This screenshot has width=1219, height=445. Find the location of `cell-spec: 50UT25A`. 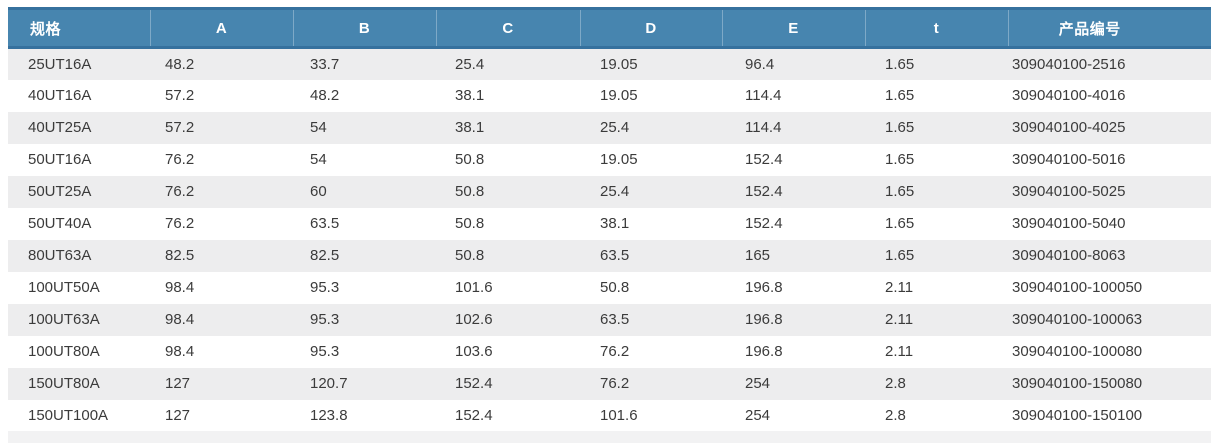

cell-spec: 50UT25A is located at coordinates (60, 191).